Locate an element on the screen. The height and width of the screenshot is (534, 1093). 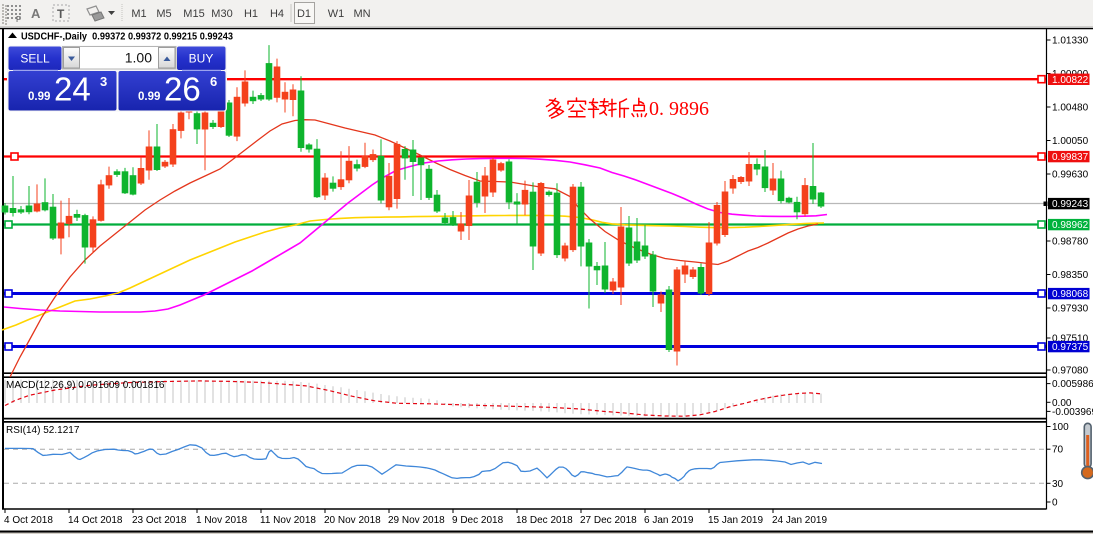
svg-text: 1 Nov 2018 is located at coordinates (222, 520).